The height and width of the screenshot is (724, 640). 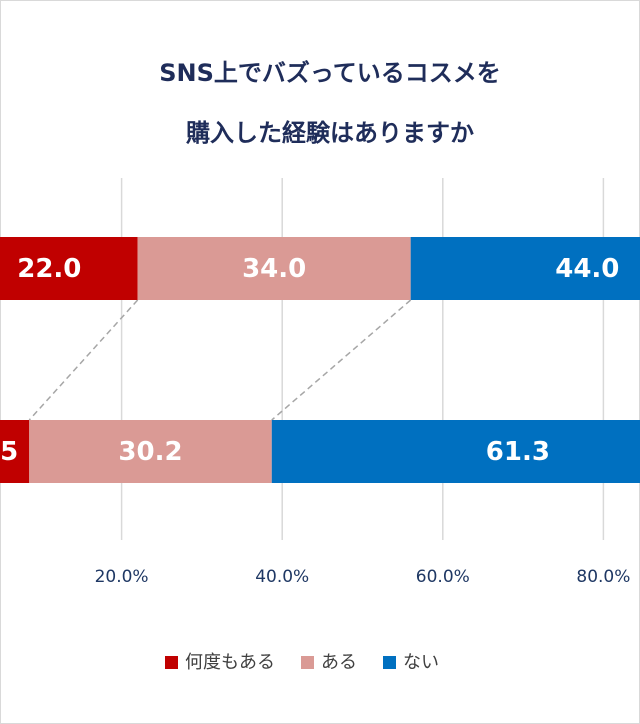 What do you see at coordinates (282, 577) in the screenshot?
I see `x-tick-label: 40.0%` at bounding box center [282, 577].